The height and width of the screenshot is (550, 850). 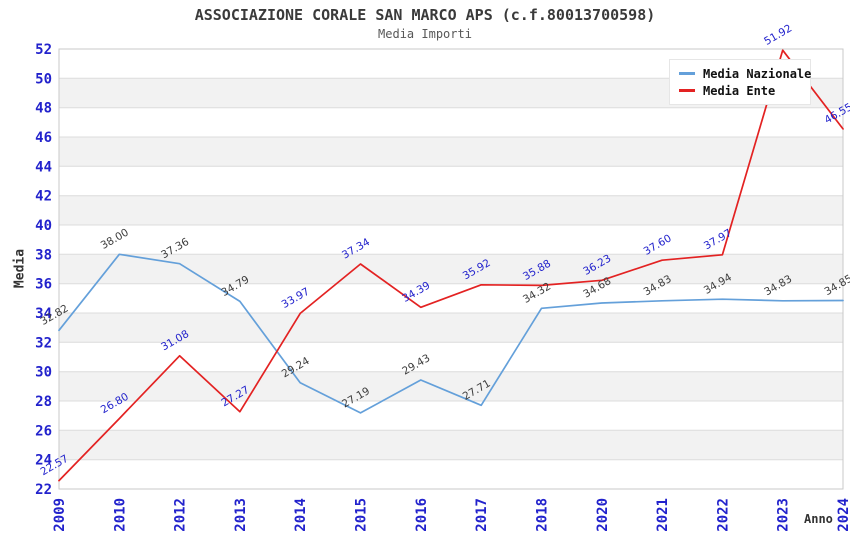 I want to click on y-tick-label: 46, so click(x=43, y=138).